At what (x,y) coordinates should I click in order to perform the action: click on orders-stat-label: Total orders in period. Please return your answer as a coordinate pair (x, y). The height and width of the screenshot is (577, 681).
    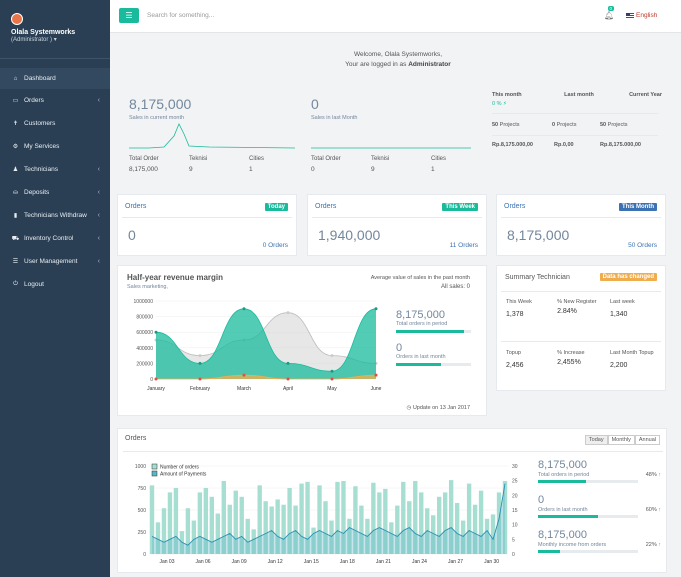
    Looking at the image, I should click on (564, 475).